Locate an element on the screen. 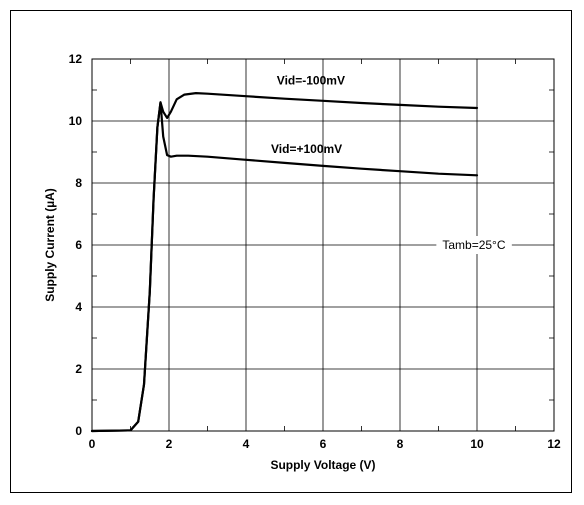 The height and width of the screenshot is (505, 584). x-tick-label: 8 is located at coordinates (400, 444).